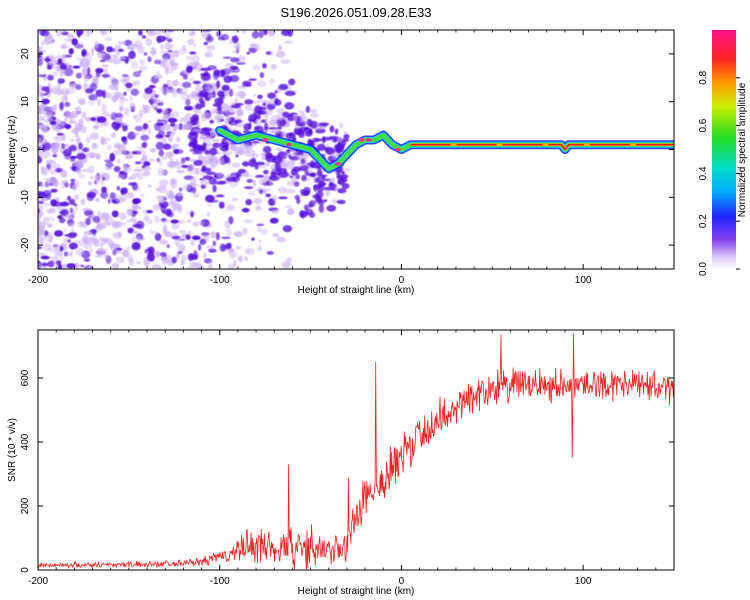  I want to click on spectrogram-y-label: Frequency (Hz), so click(12, 150).